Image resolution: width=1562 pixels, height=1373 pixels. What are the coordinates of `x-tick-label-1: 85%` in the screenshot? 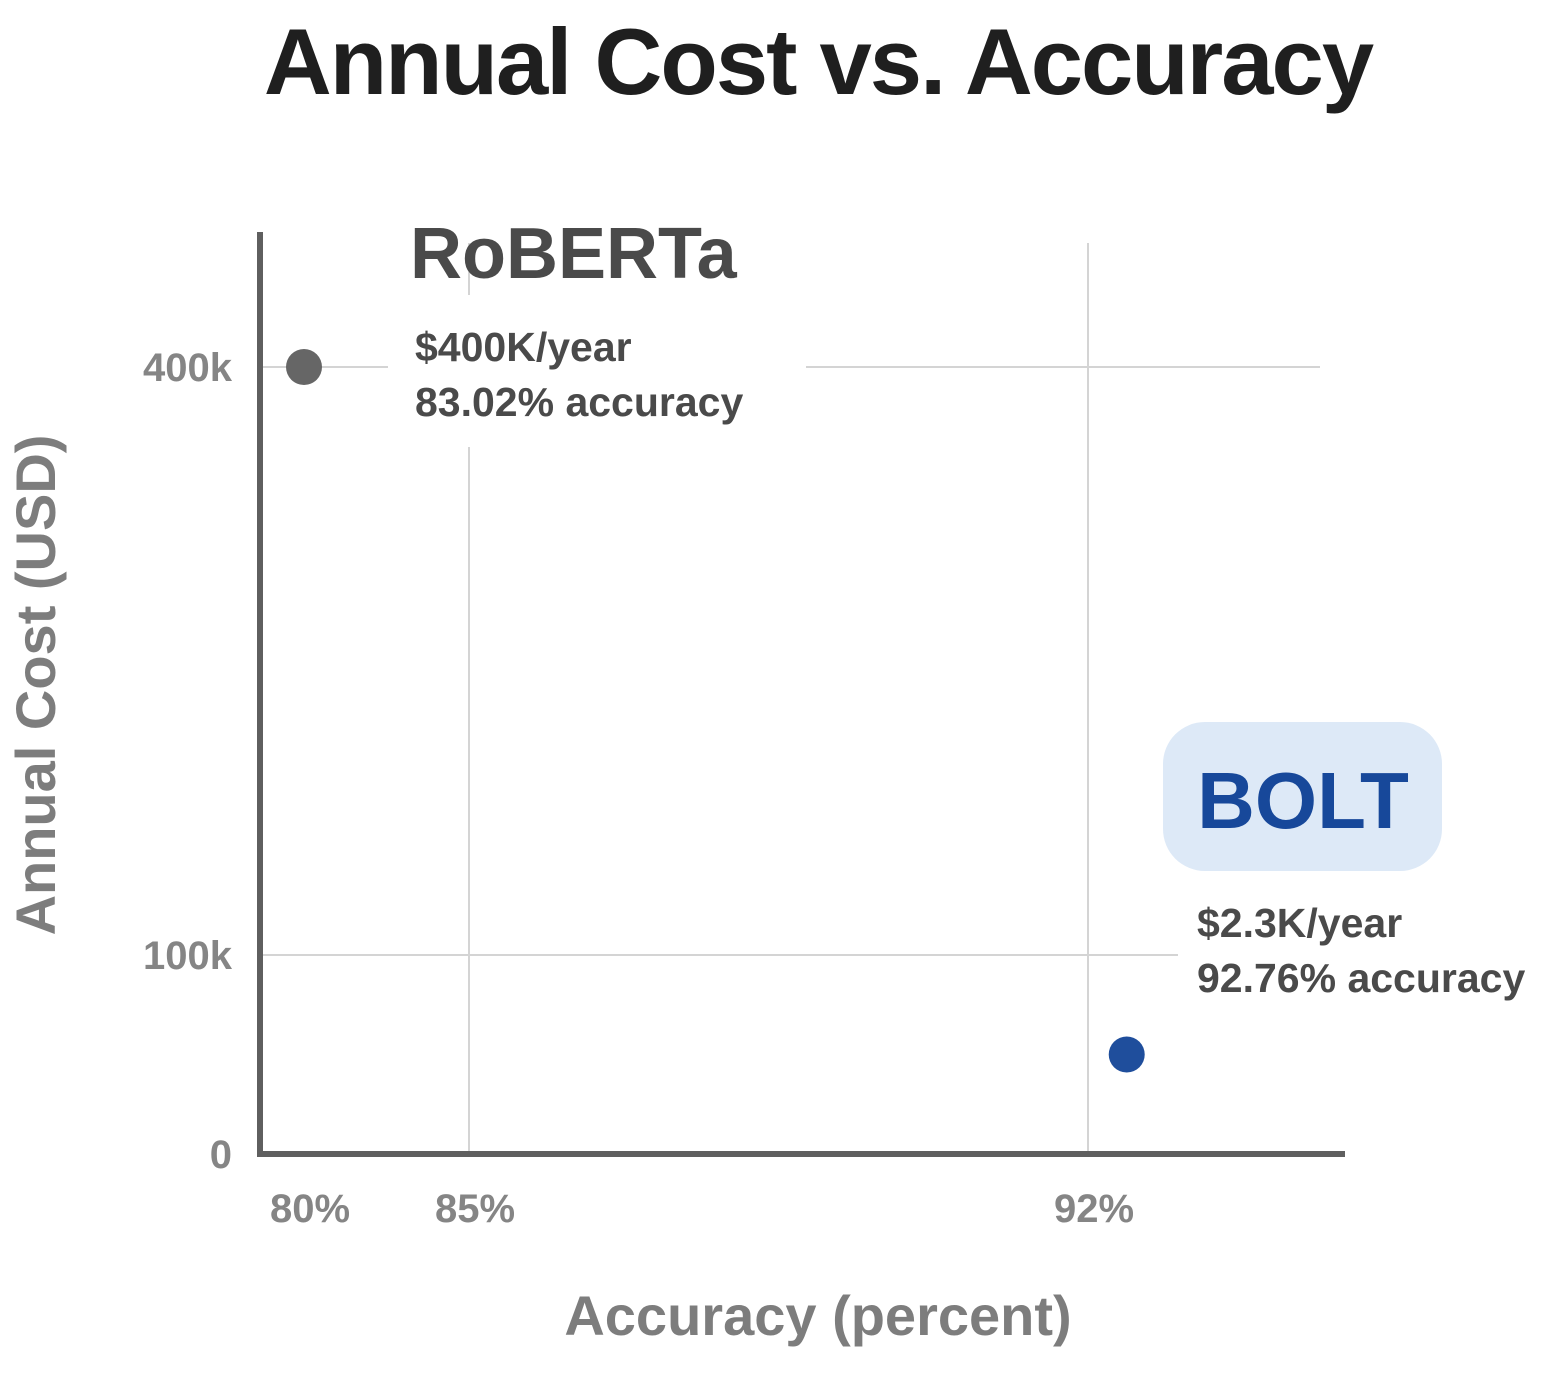 It's located at (475, 1209).